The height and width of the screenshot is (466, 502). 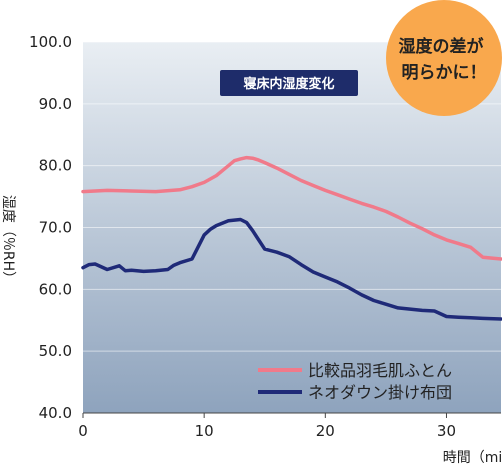 I want to click on y-tick-labels: 40.0 50.0 60.0 70.0 80.0 90.0 100.0, so click(x=50, y=227).